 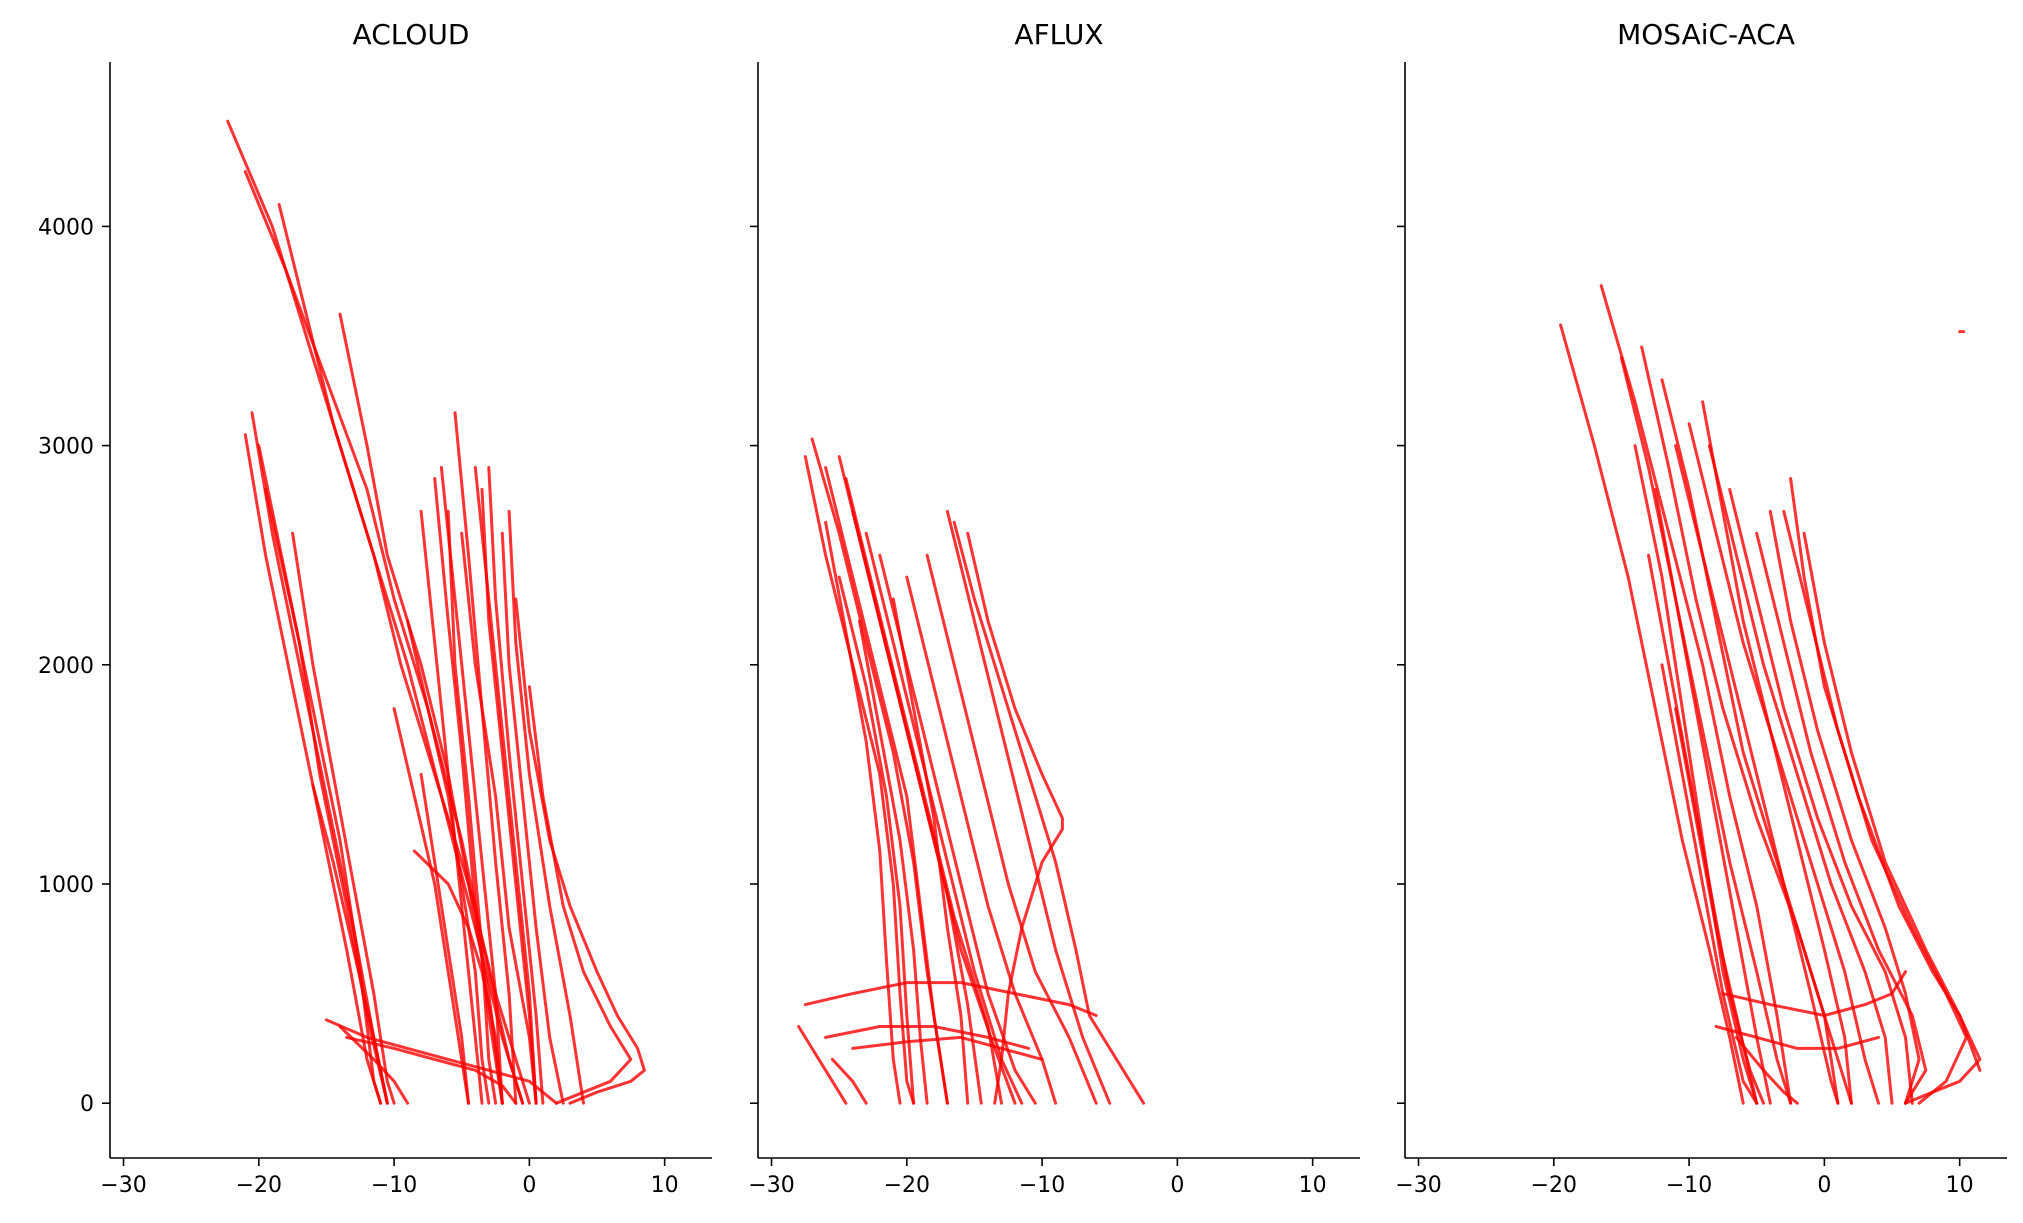 I want to click on y-tick-label: 3000, so click(x=66, y=447).